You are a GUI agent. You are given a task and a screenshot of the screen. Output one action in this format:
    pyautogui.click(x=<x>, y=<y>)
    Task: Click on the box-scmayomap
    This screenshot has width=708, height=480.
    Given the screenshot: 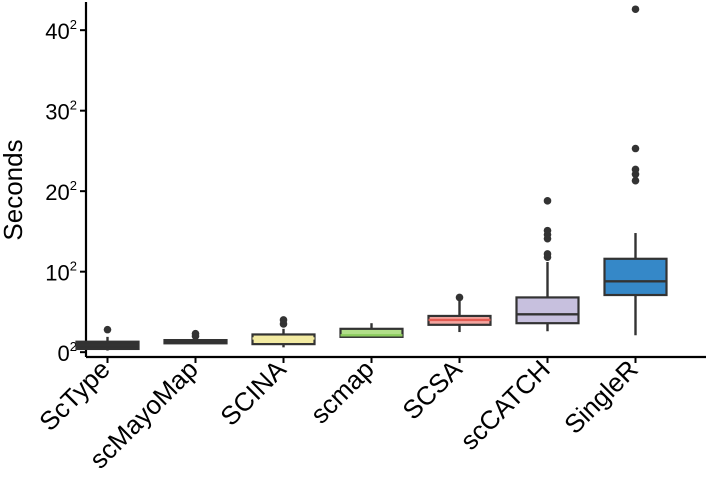 What is the action you would take?
    pyautogui.click(x=195, y=337)
    